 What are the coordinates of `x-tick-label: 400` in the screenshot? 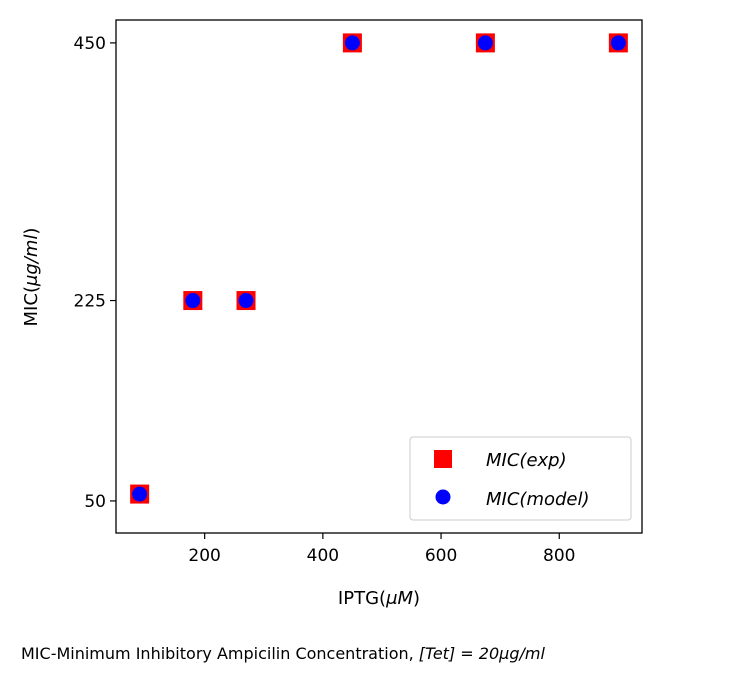 It's located at (323, 556).